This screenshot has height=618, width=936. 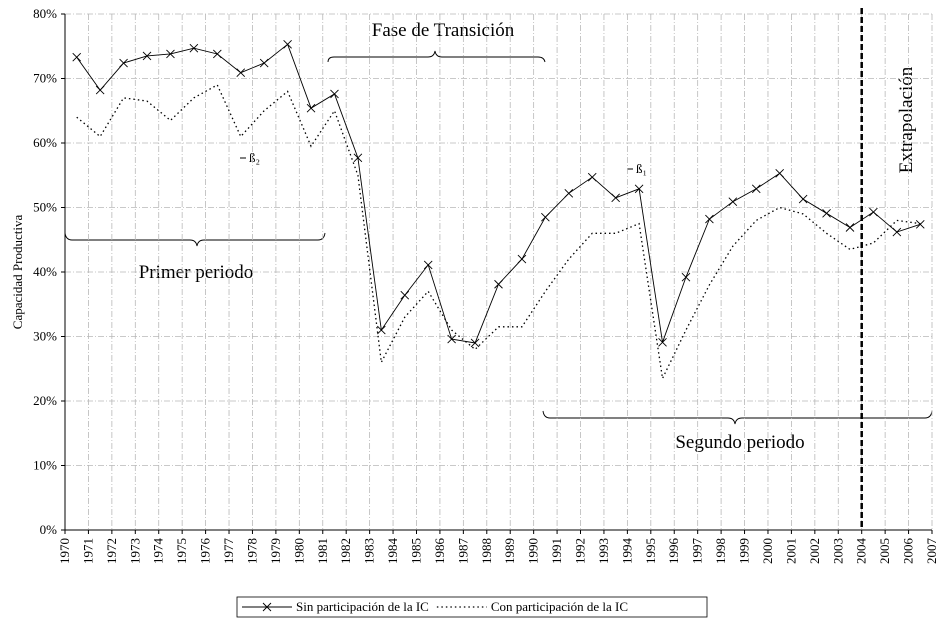 I want to click on x-tick-label: 1996, so click(x=673, y=551).